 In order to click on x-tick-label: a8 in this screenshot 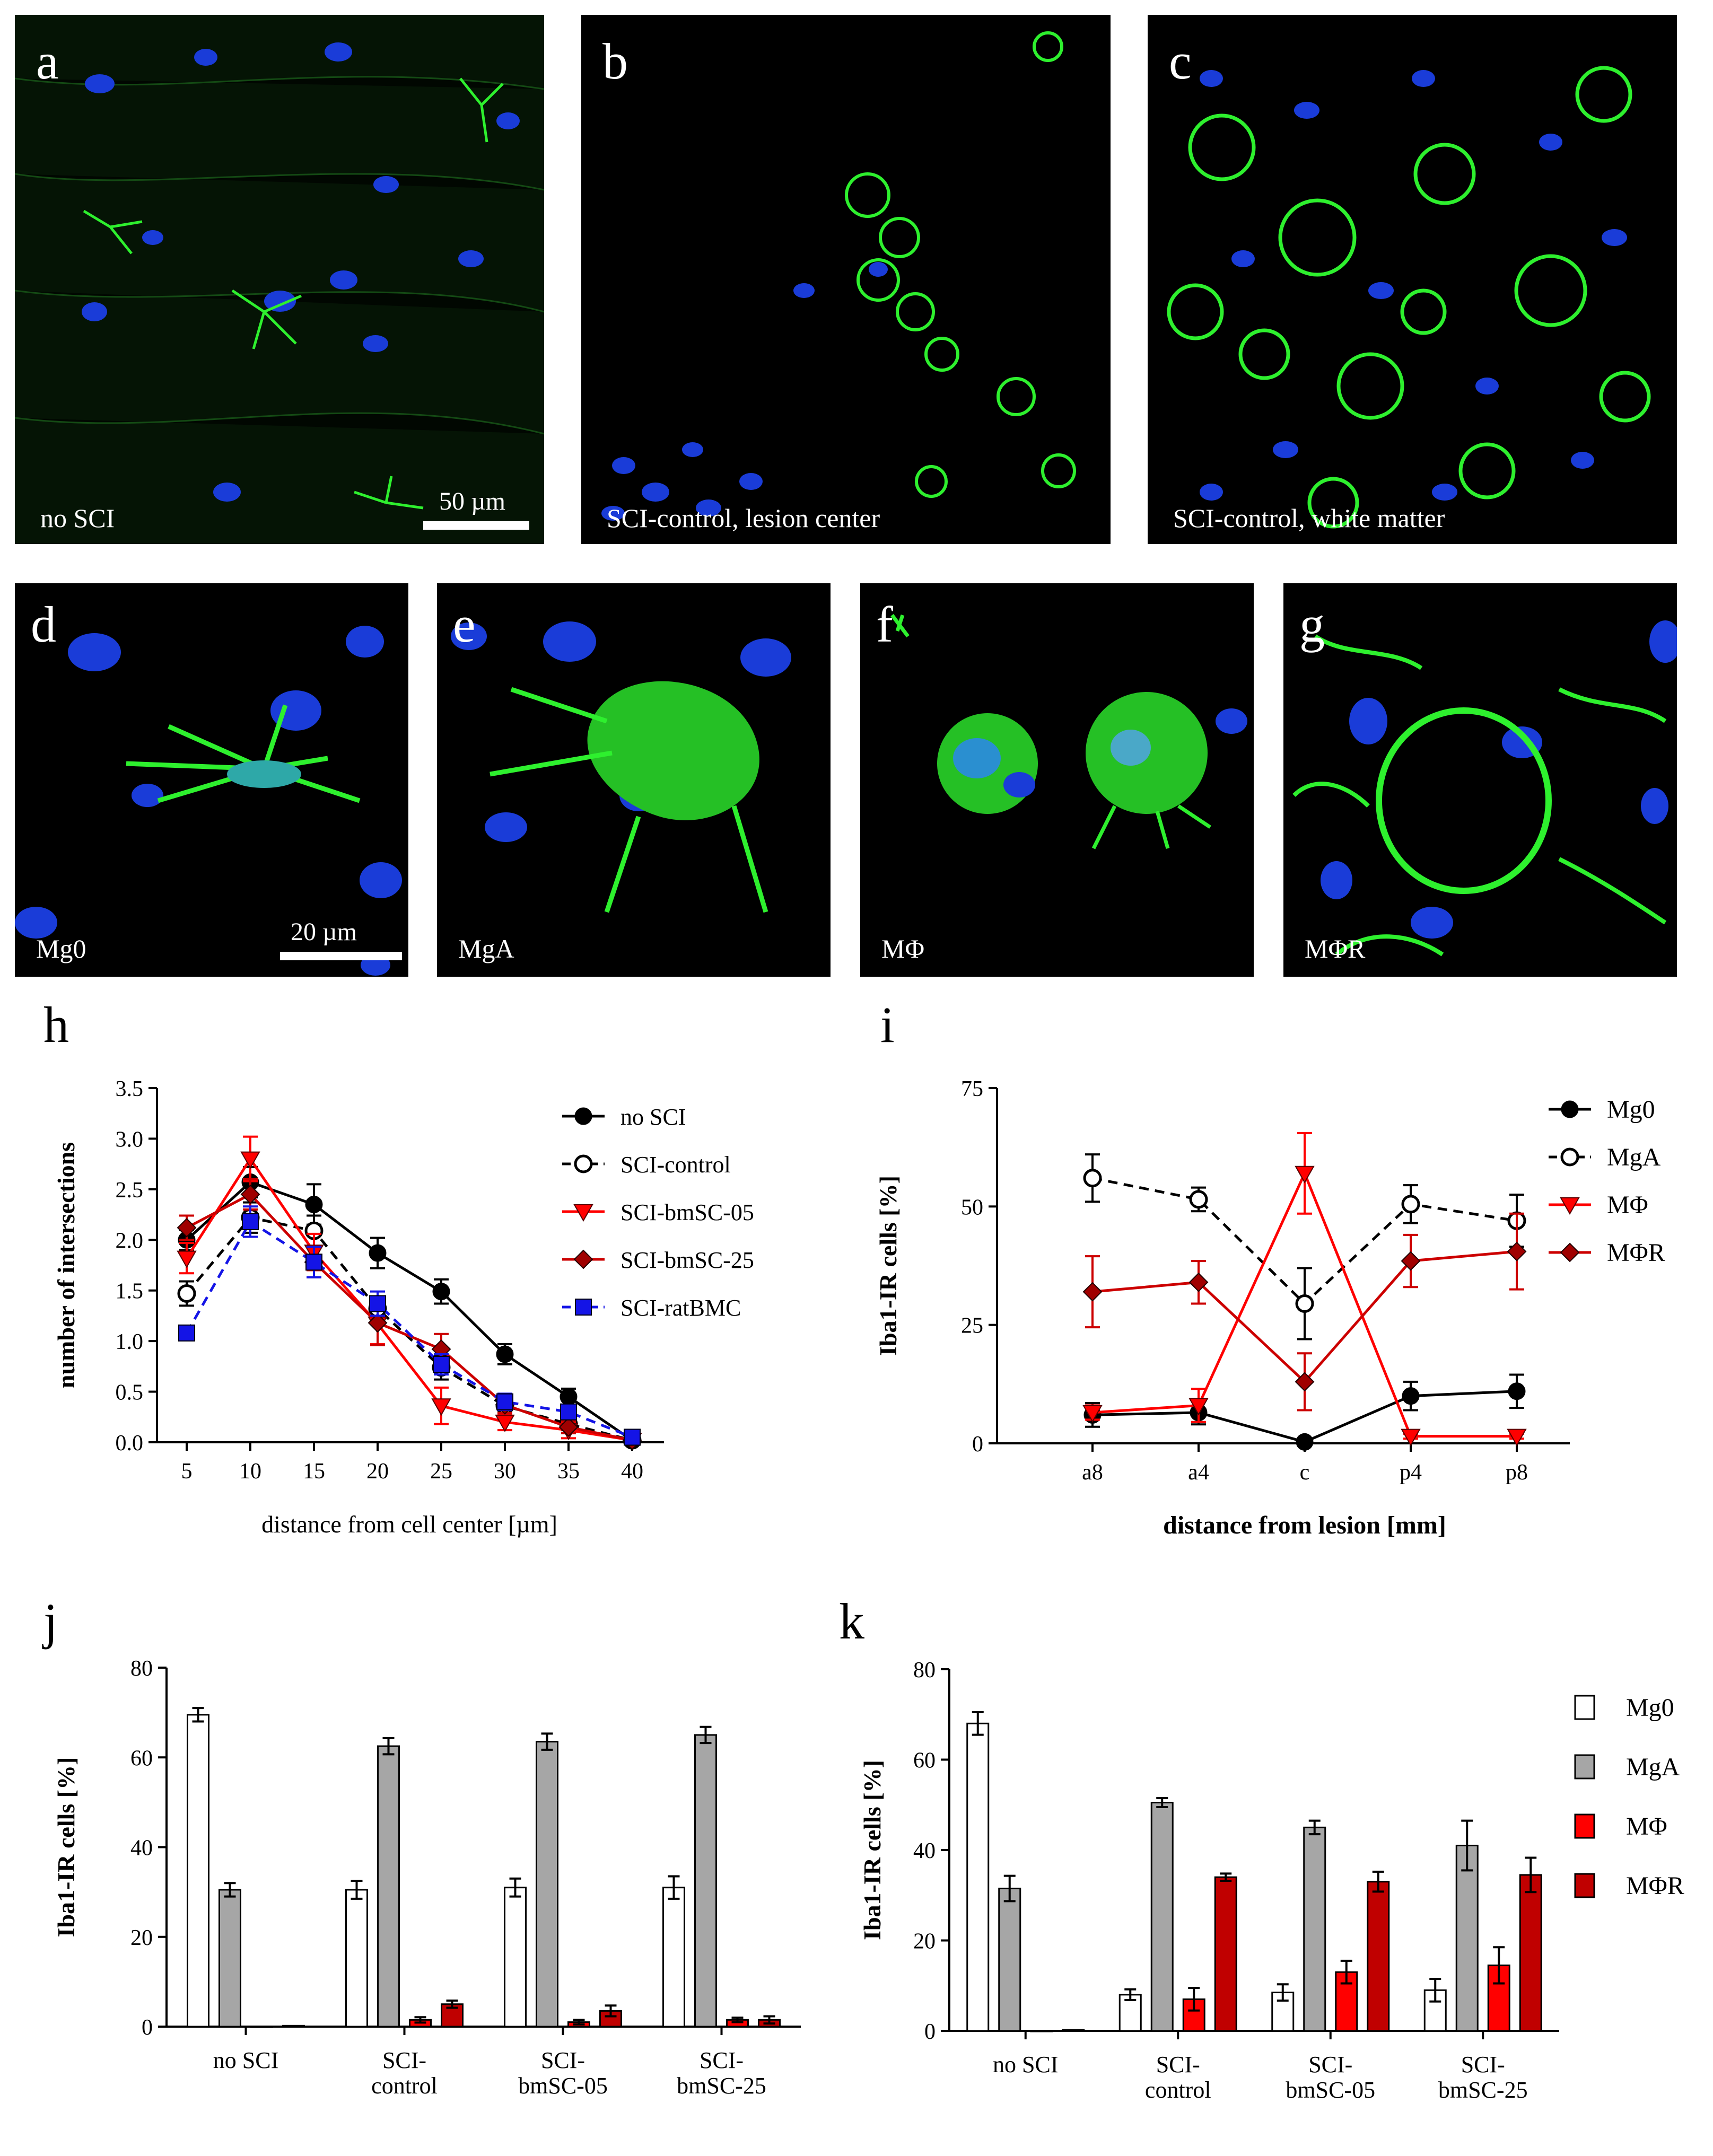, I will do `click(1092, 1472)`.